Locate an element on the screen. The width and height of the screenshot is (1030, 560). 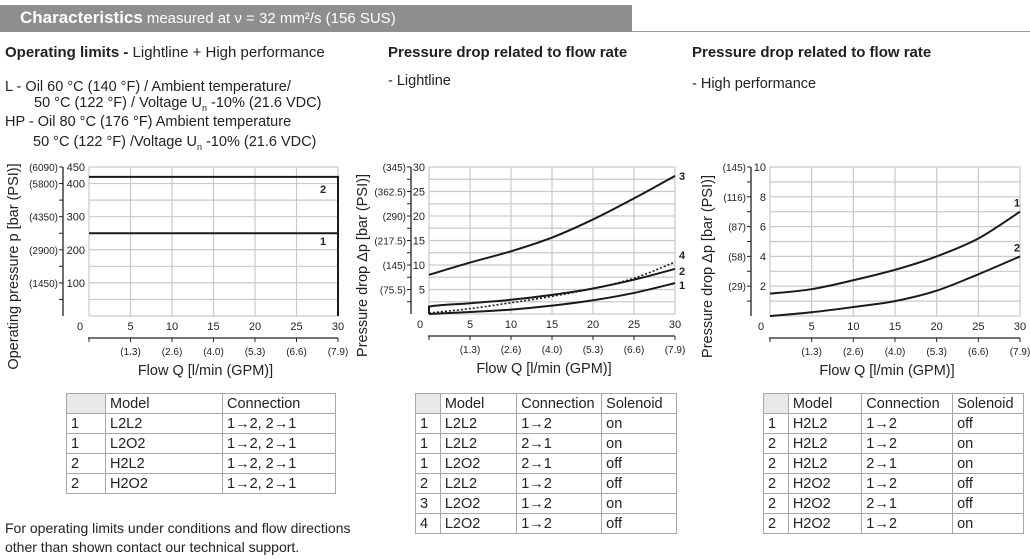
table-row: 2 H2O2 1→2, 2→1 is located at coordinates (201, 483).